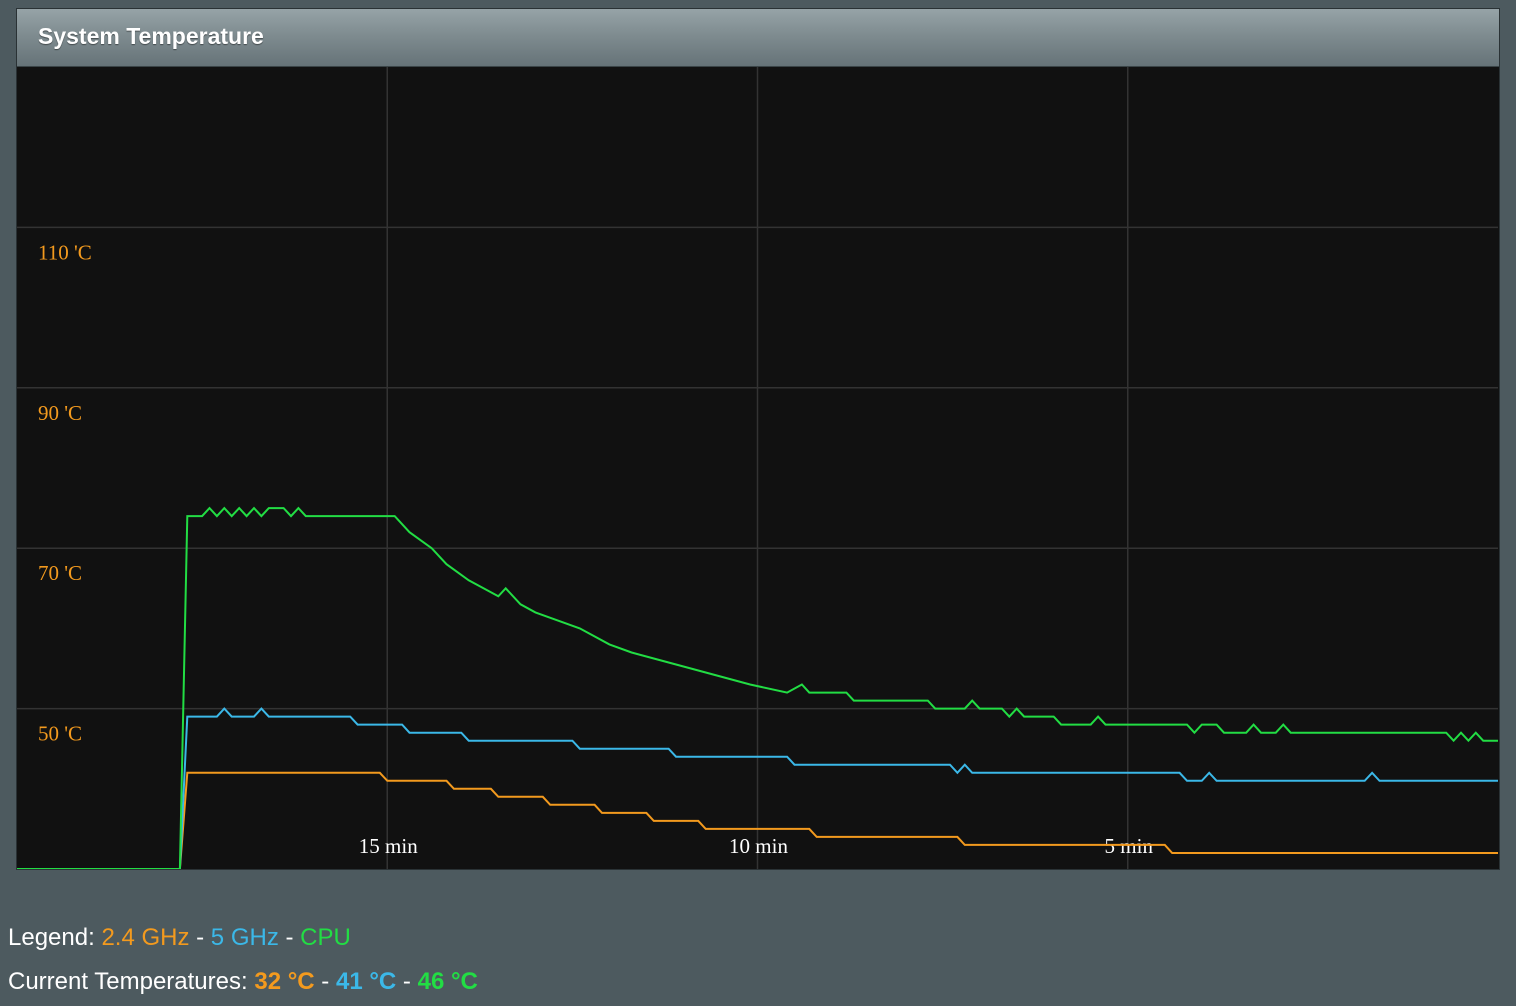 This screenshot has height=1006, width=1516. What do you see at coordinates (65, 492) in the screenshot?
I see `y-axis-labels: 110 'C 90 'C 70 'C 50 'C` at bounding box center [65, 492].